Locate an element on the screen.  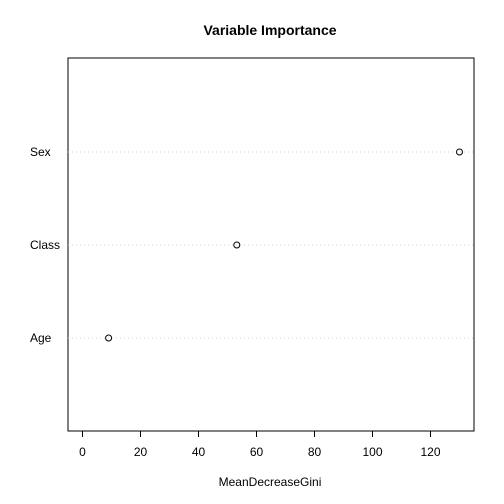
category-label-age: Age is located at coordinates (41, 338).